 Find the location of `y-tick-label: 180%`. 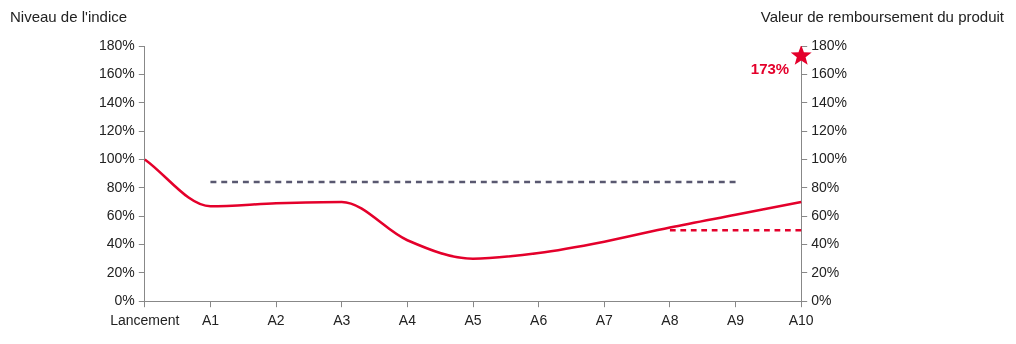

y-tick-label: 180% is located at coordinates (116, 44).